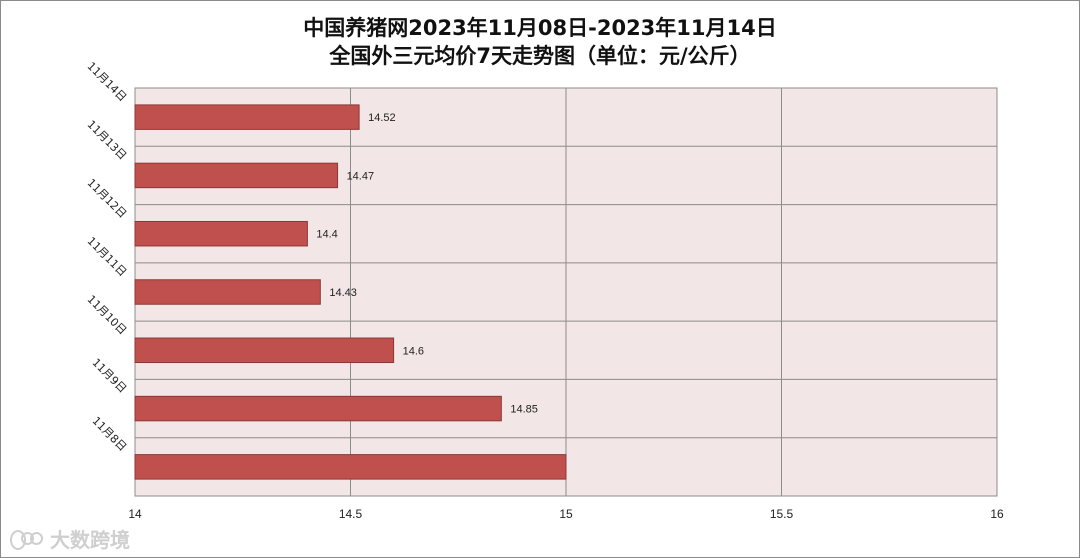 This screenshot has width=1080, height=558. What do you see at coordinates (540, 56) in the screenshot?
I see `chart-title-line2: 全国外三元均价7天走势图（单位：元/公斤）` at bounding box center [540, 56].